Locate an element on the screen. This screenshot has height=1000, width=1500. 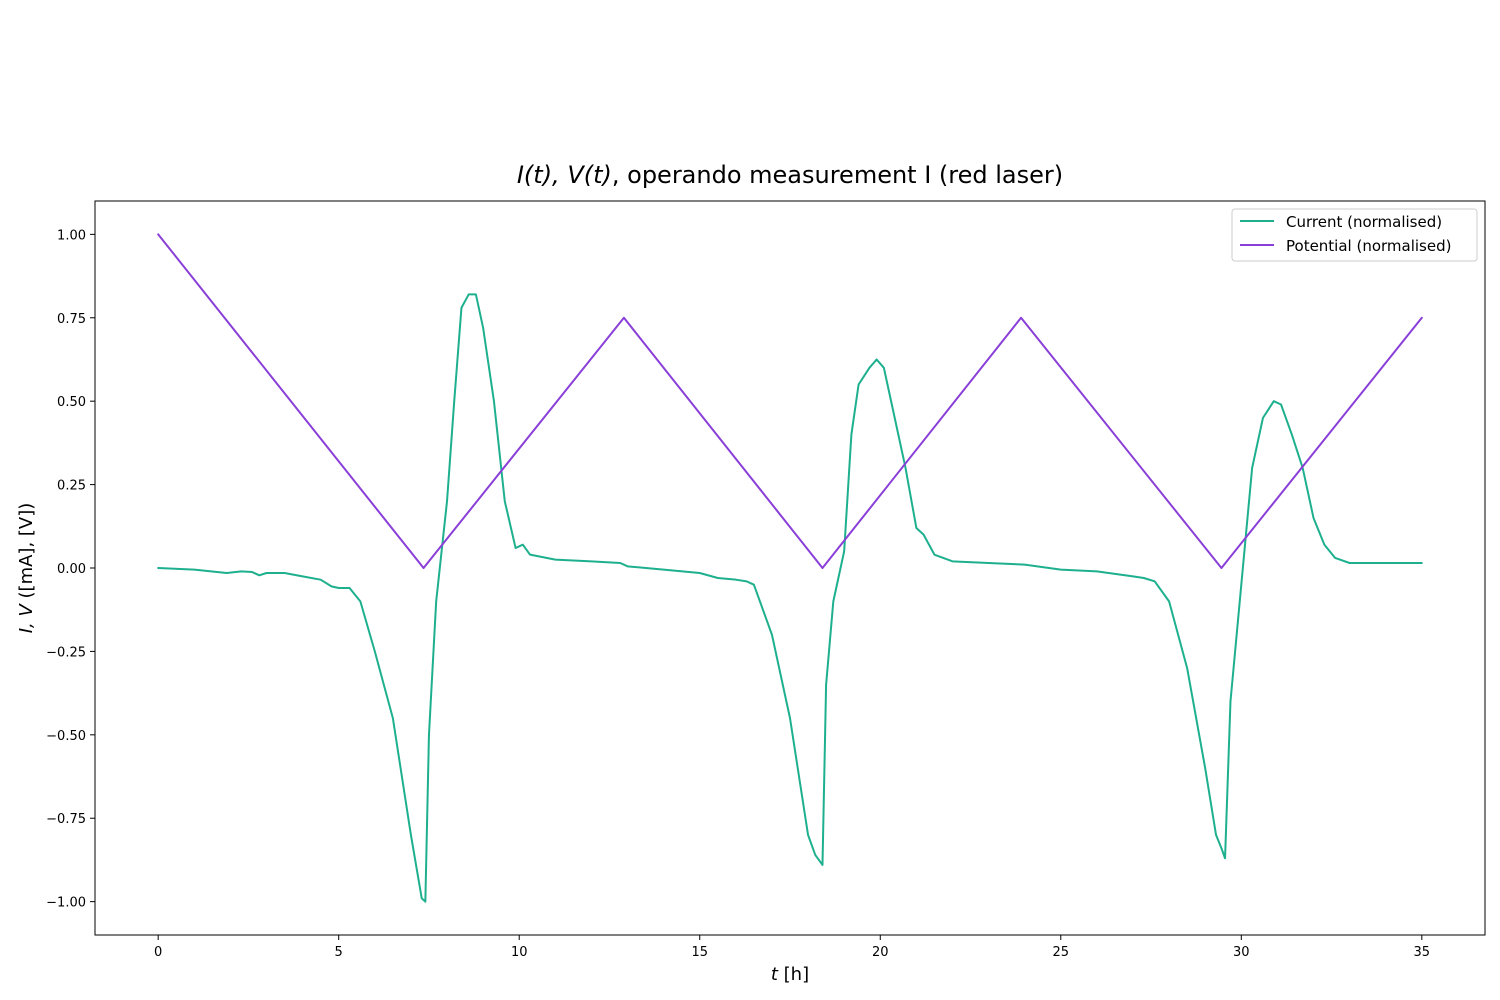
legend-box is located at coordinates (1354, 235).